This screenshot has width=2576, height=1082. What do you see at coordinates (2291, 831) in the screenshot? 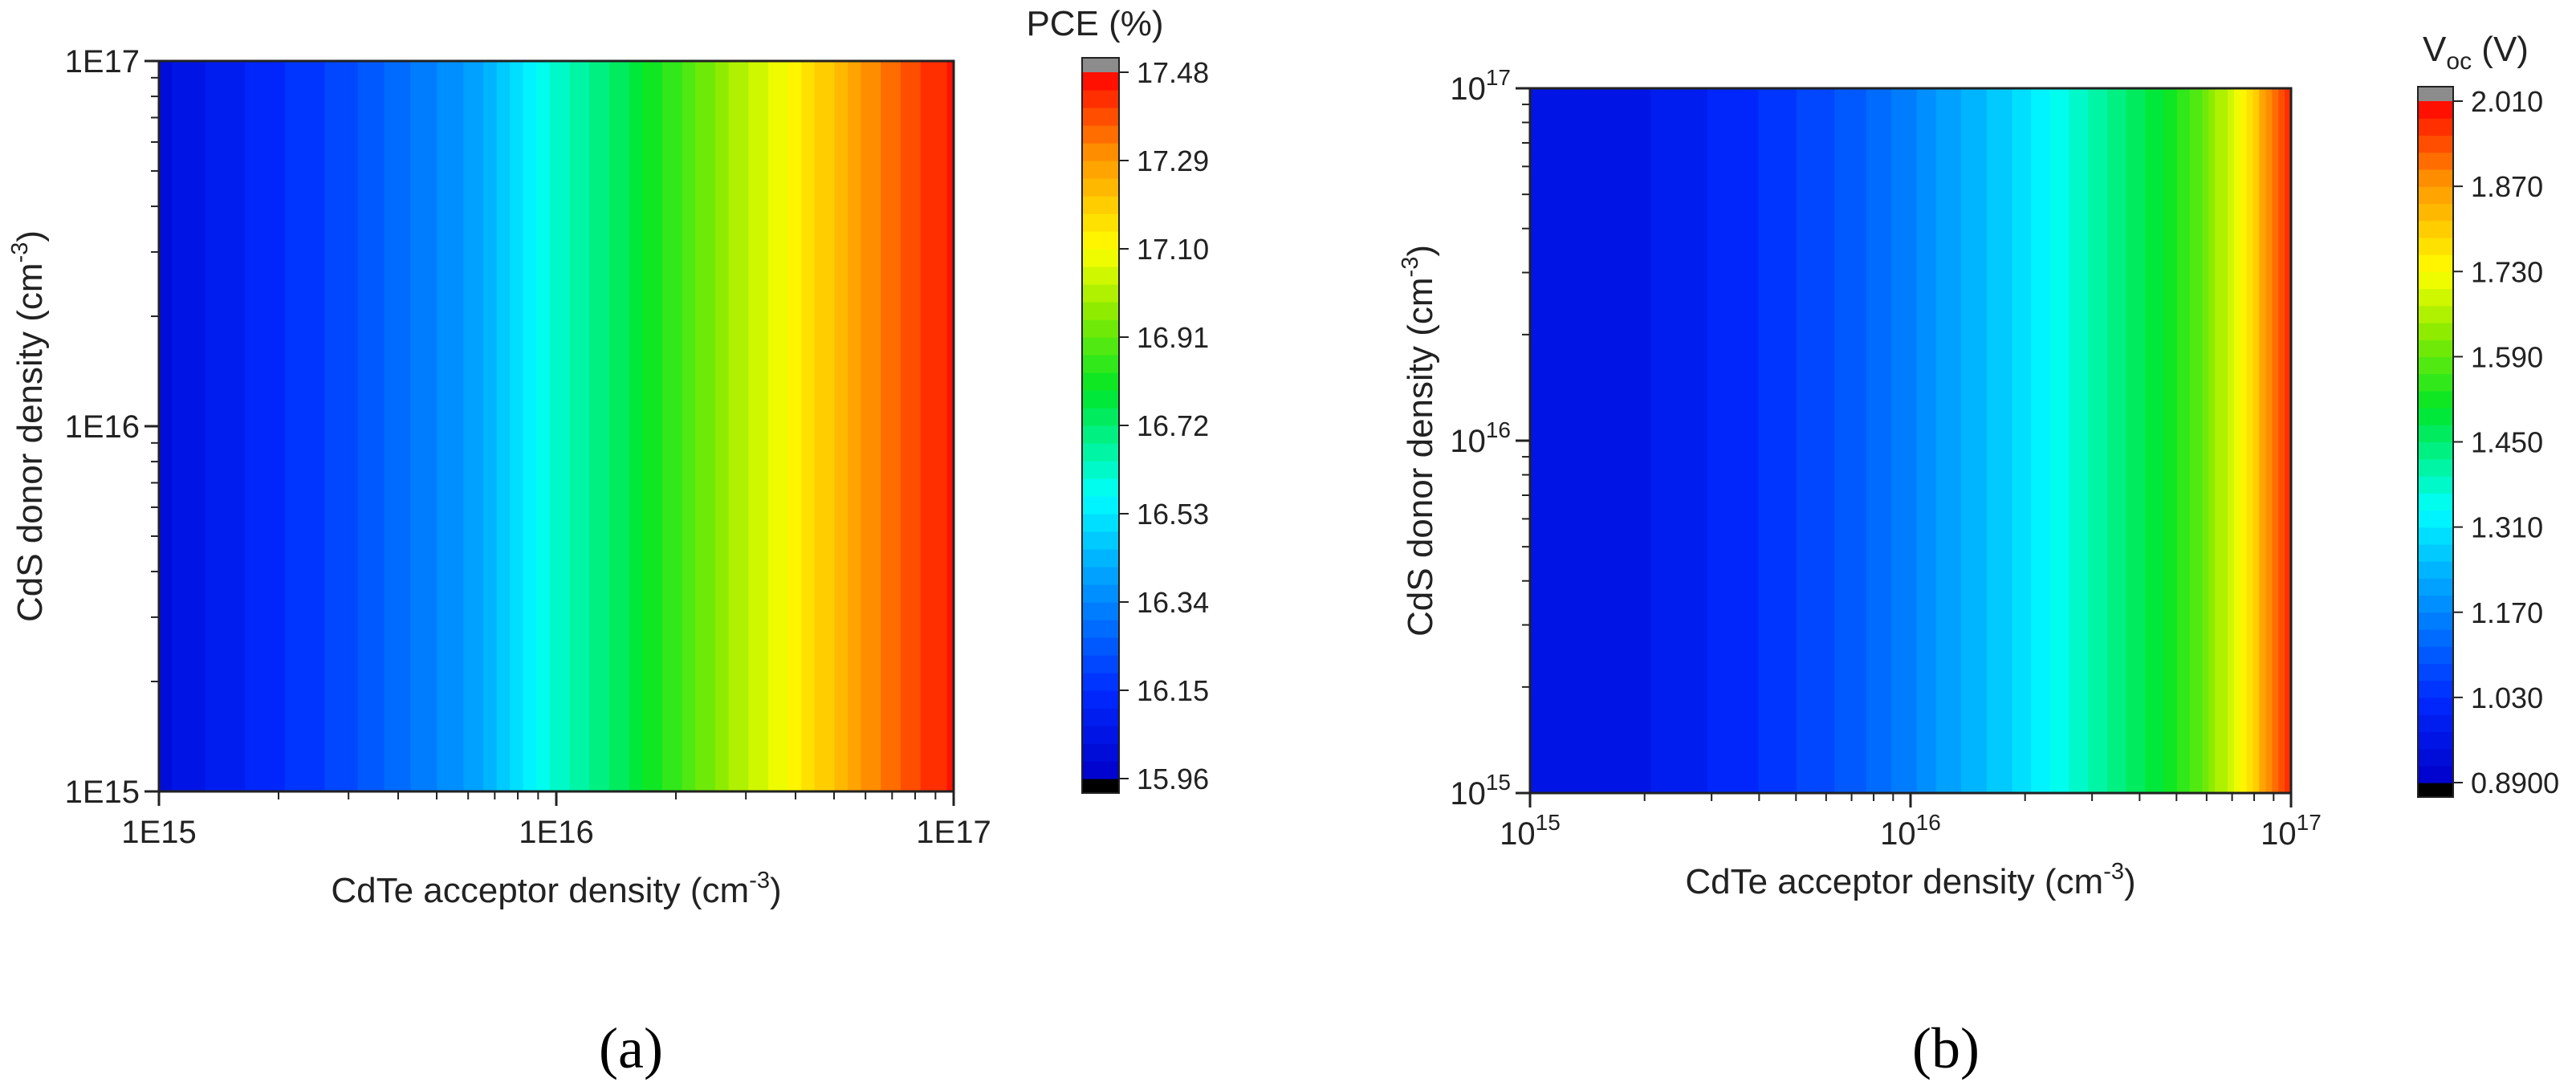
I see `x-tick-label: 1017` at bounding box center [2291, 831].